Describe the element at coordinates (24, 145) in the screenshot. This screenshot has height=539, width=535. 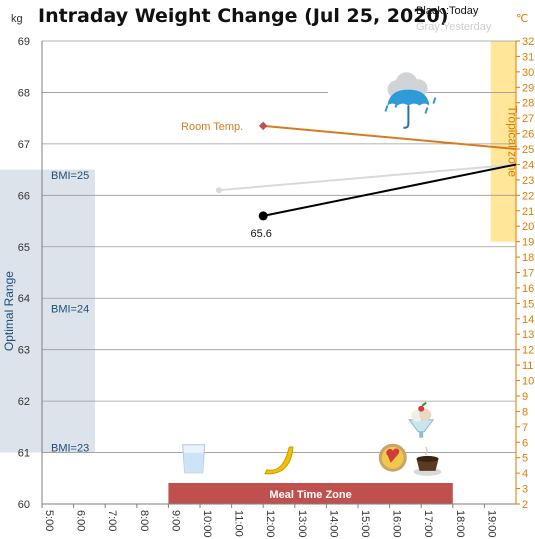
I see `y-tick-label: 67` at that location.